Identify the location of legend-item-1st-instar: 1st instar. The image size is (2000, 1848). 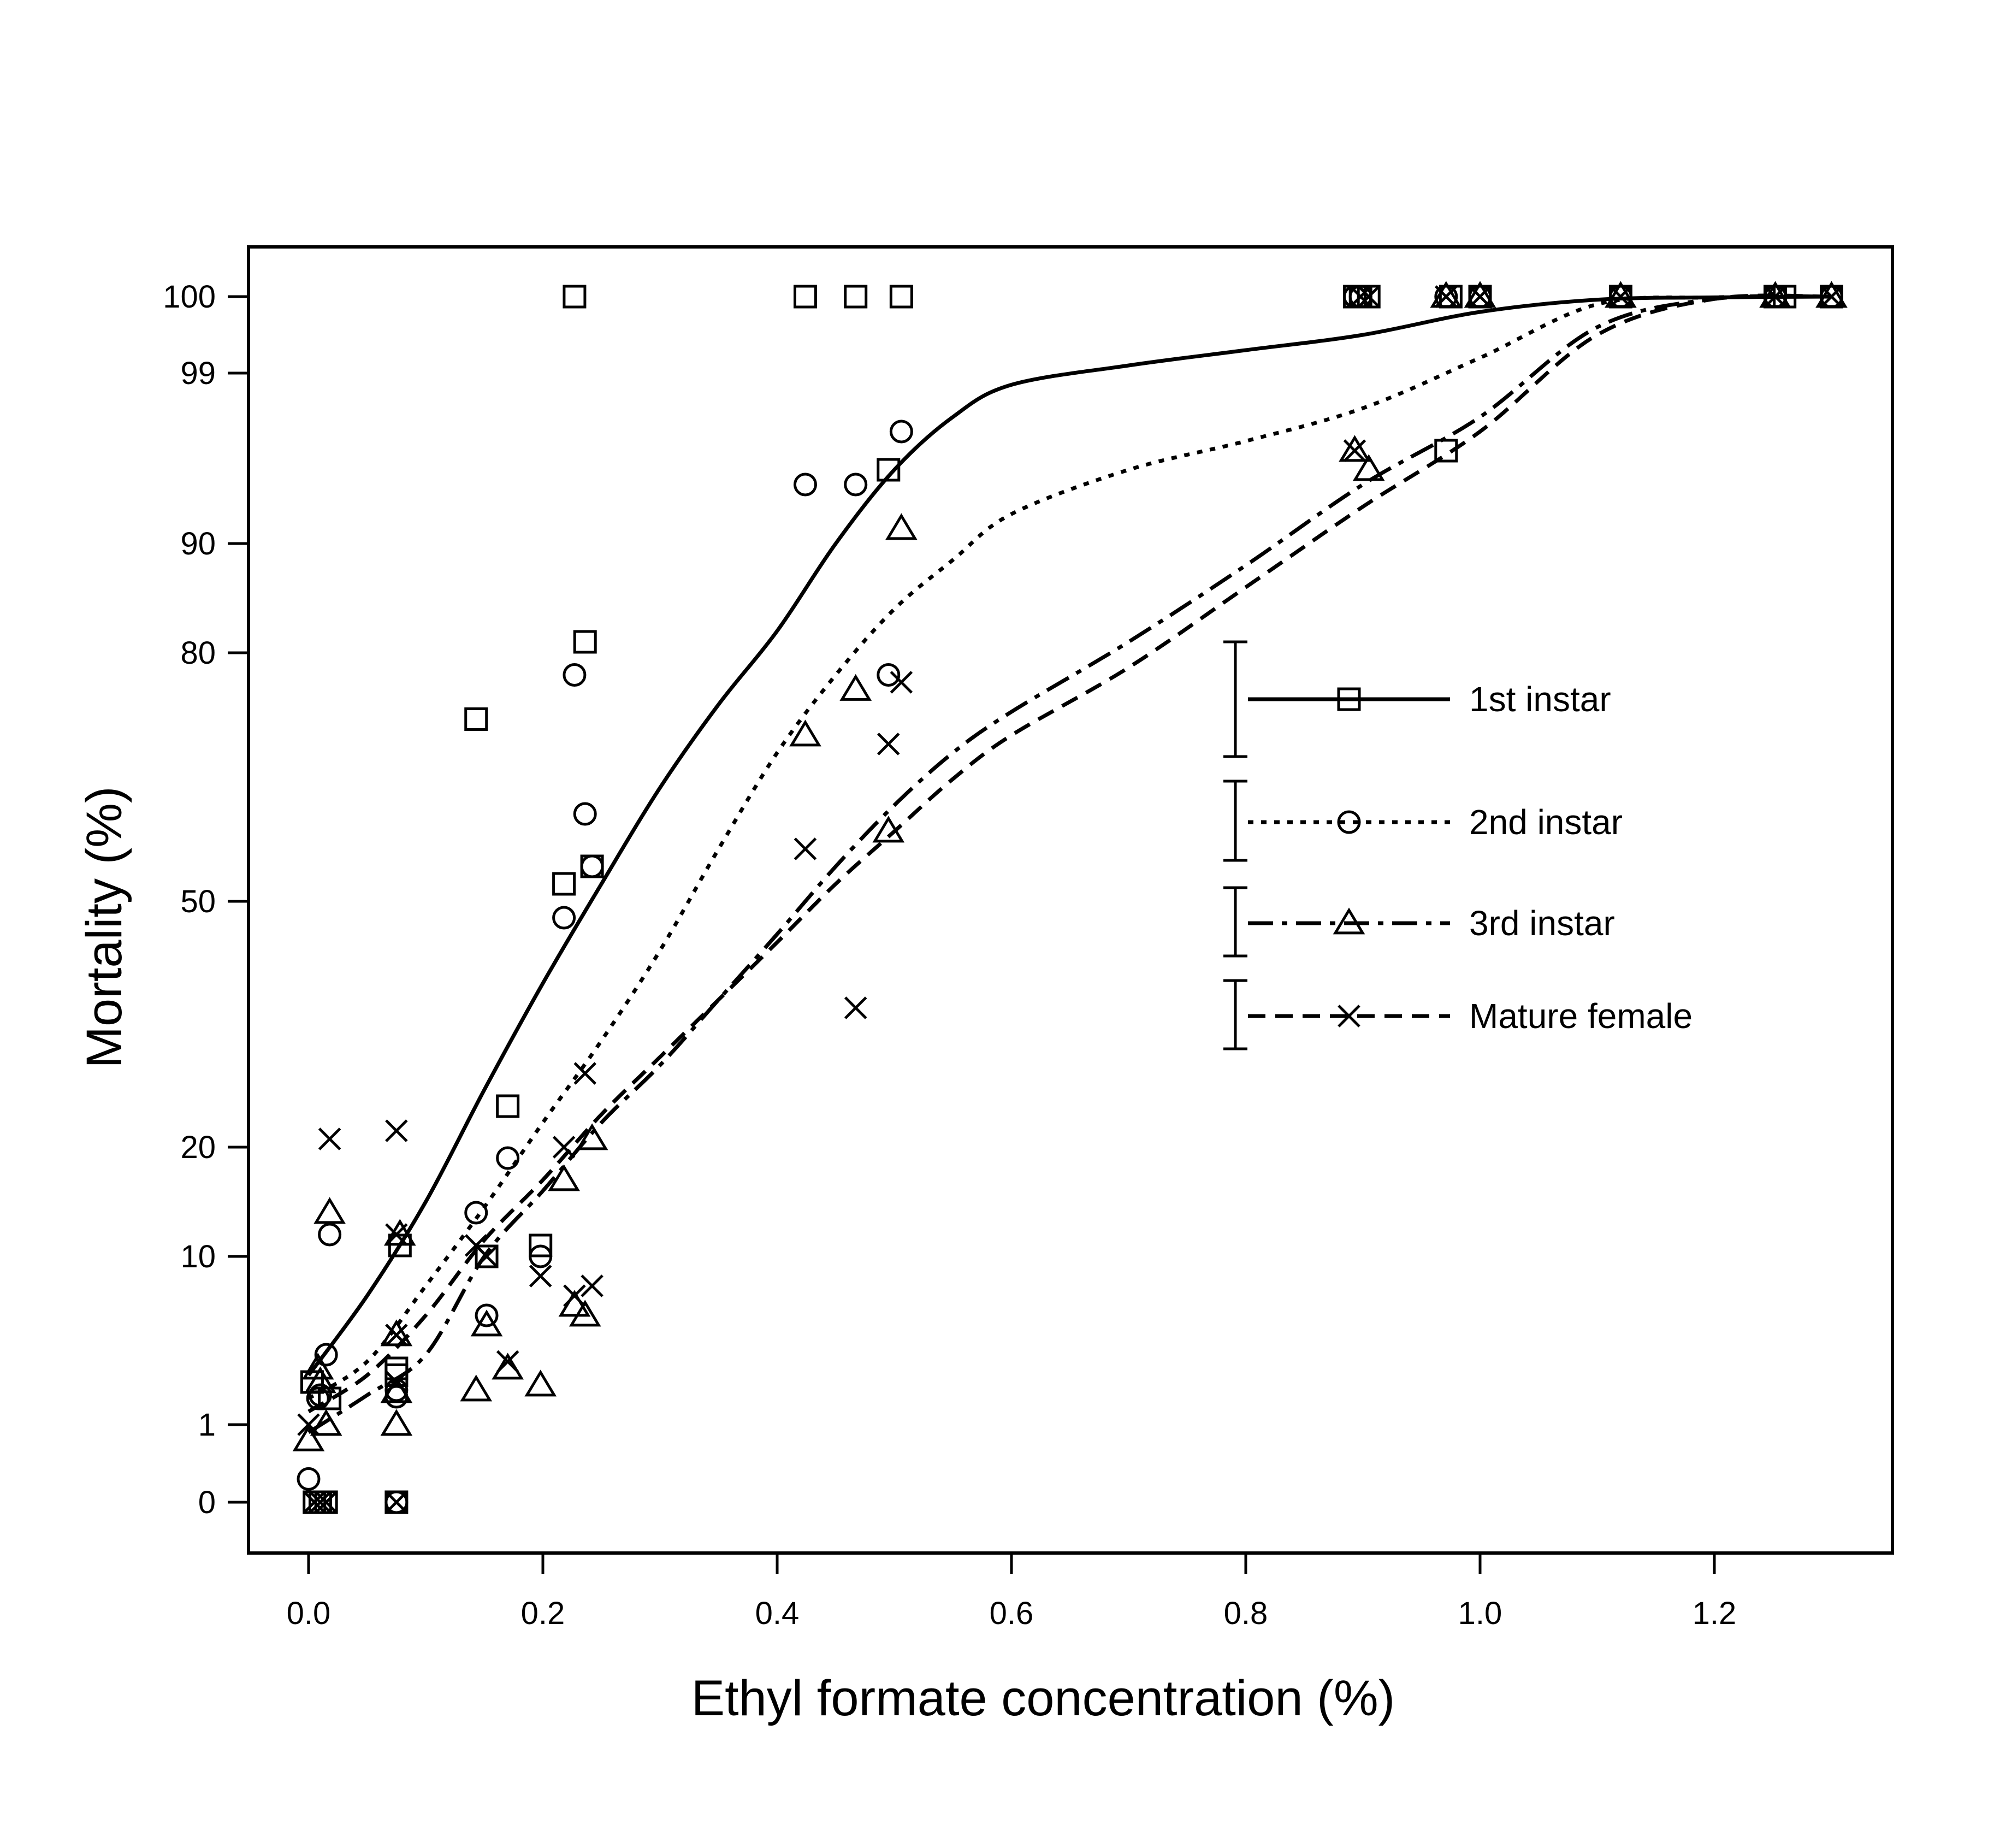
(1417, 699).